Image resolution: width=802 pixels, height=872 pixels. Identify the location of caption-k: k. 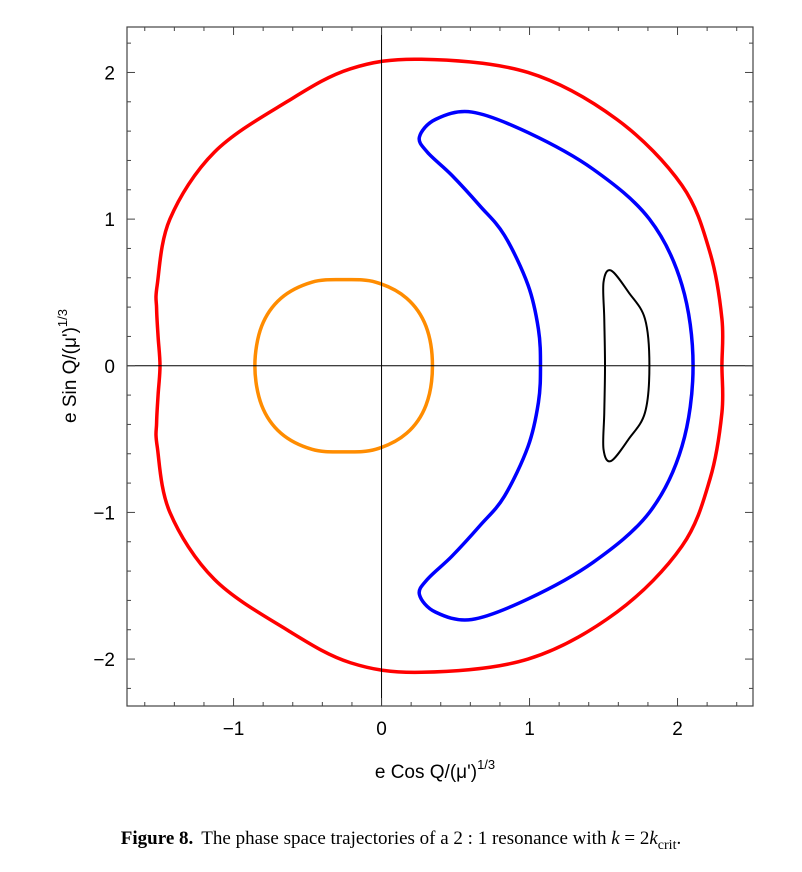
(615, 838).